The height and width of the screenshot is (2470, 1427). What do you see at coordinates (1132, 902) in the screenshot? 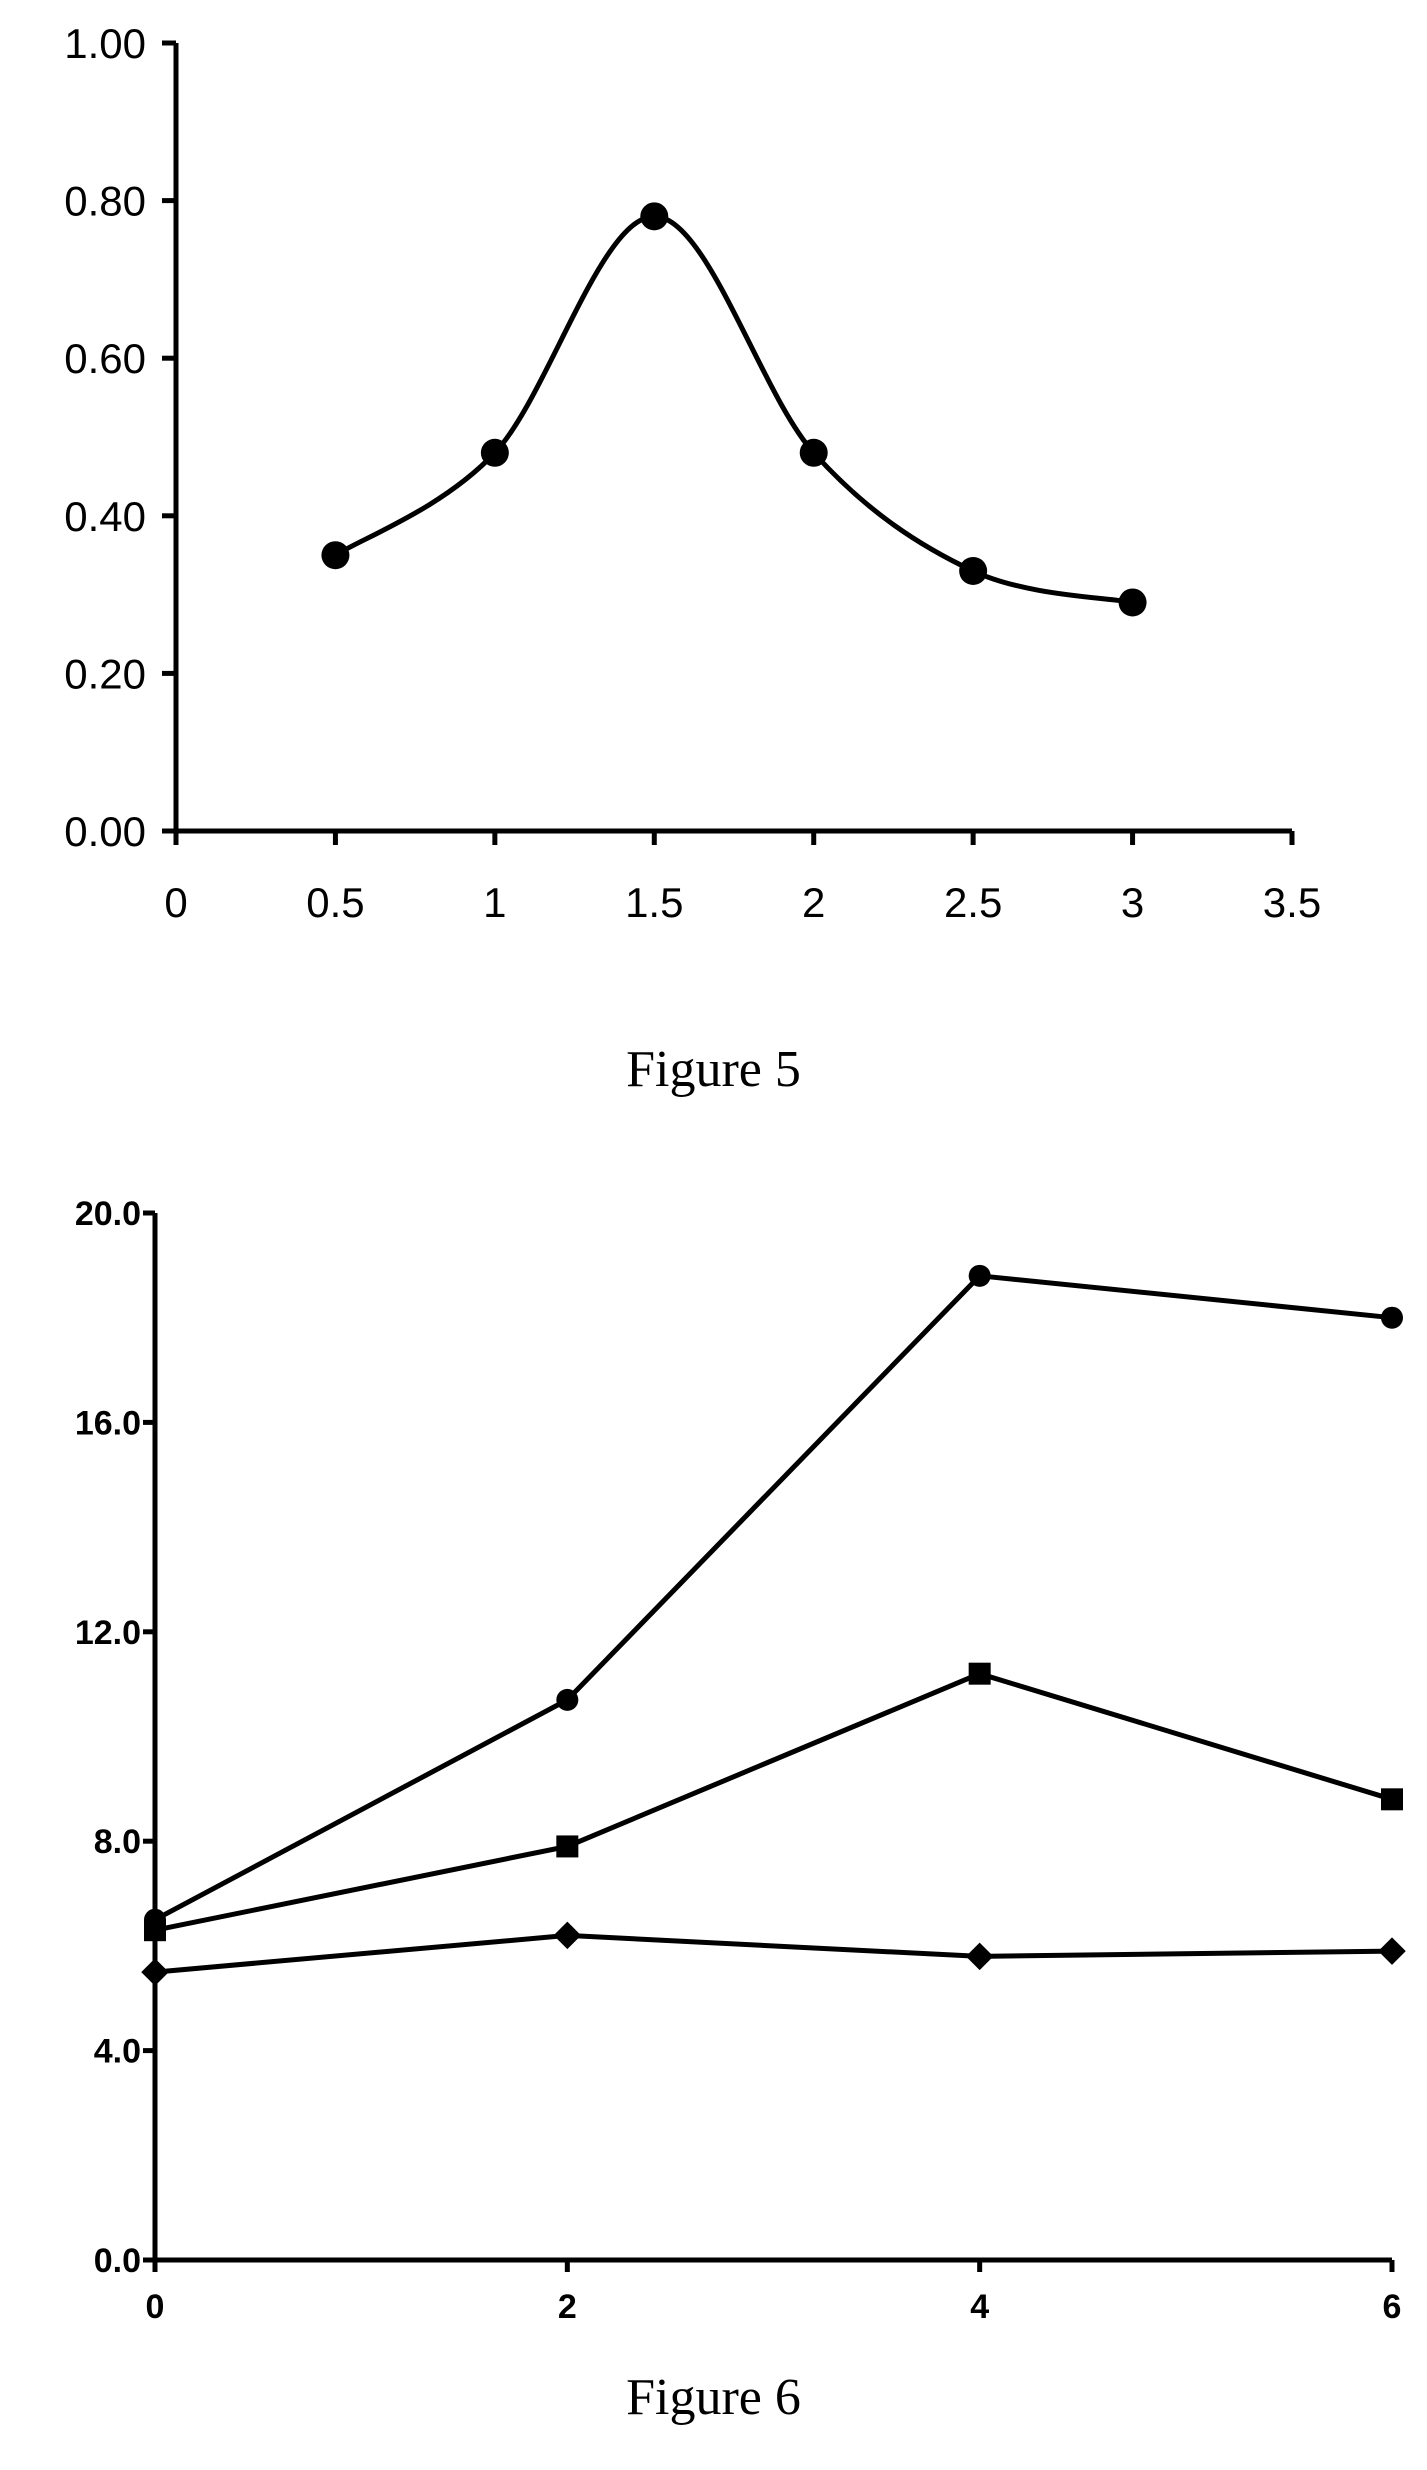
I see `x-tick-label: 3` at bounding box center [1132, 902].